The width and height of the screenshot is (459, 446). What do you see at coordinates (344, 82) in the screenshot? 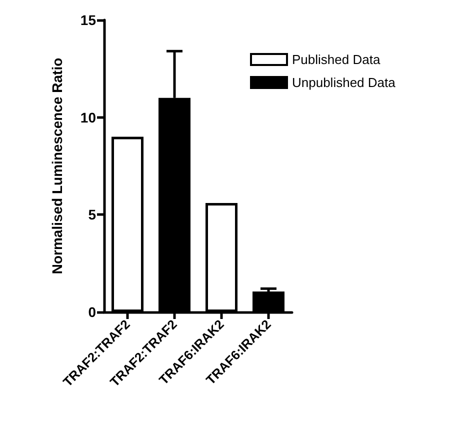
I see `legend-label: Unpublished Data` at bounding box center [344, 82].